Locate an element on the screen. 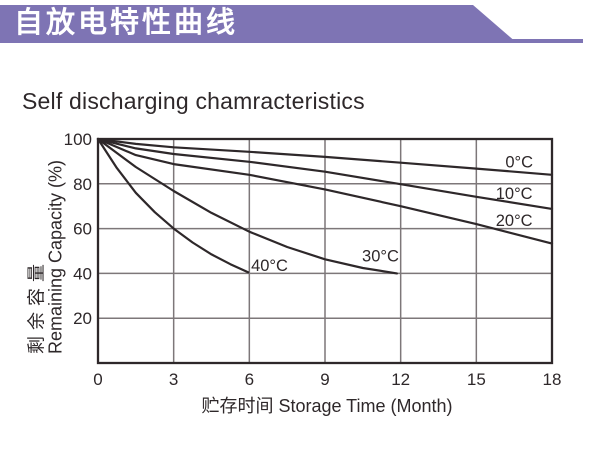  x-tick-3: 3 is located at coordinates (173, 379).